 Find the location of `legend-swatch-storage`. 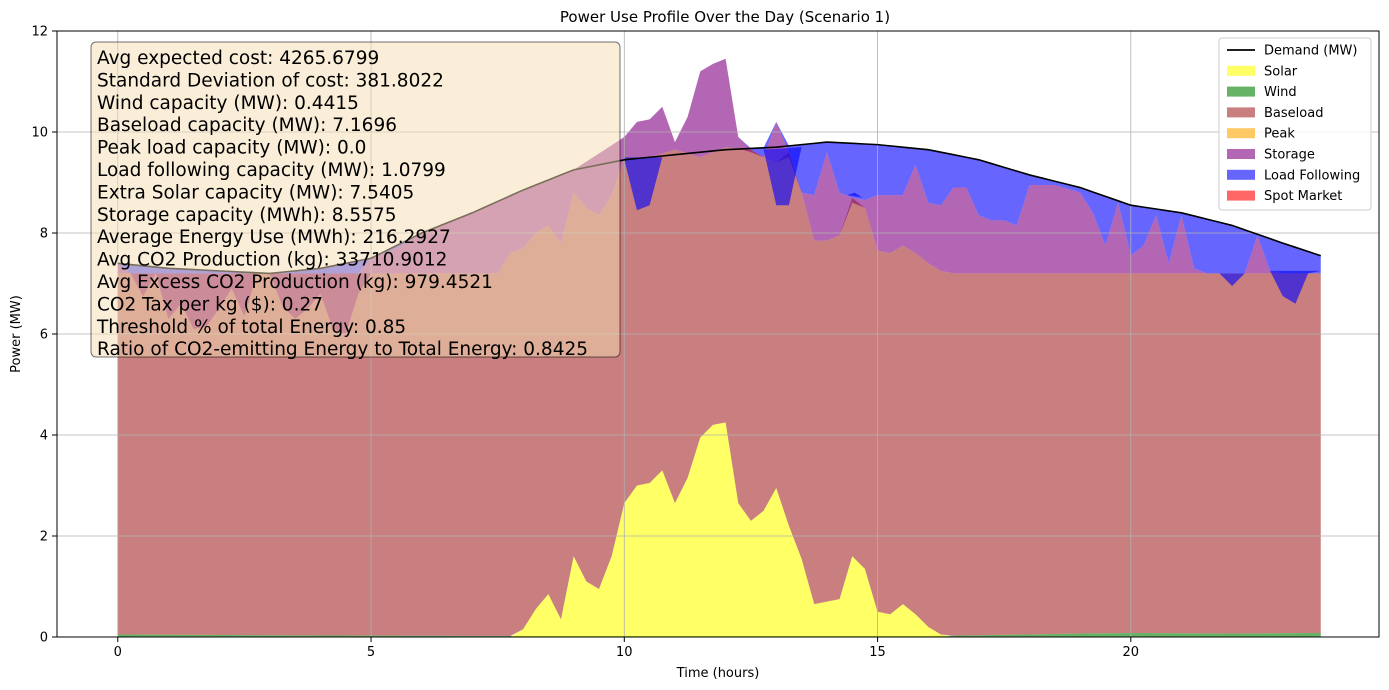

legend-swatch-storage is located at coordinates (1241, 154).